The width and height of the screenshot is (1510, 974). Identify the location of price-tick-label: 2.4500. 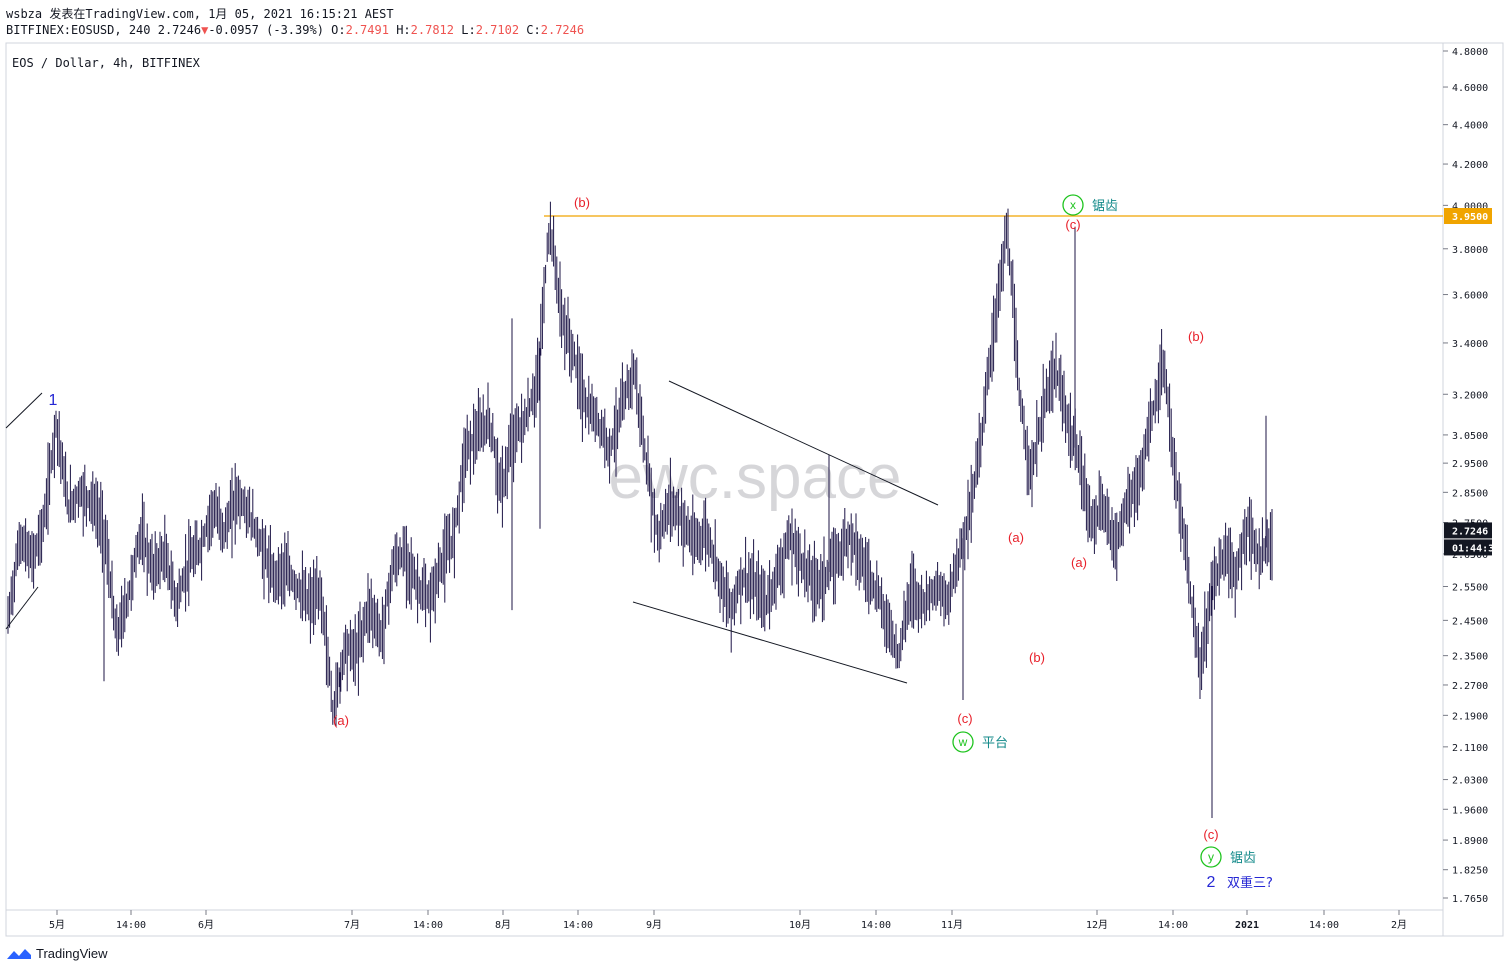
(1470, 621).